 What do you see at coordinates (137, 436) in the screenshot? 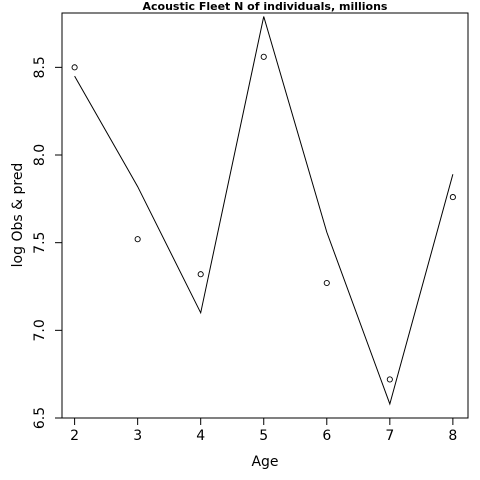
I see `x-tick-label: 3` at bounding box center [137, 436].